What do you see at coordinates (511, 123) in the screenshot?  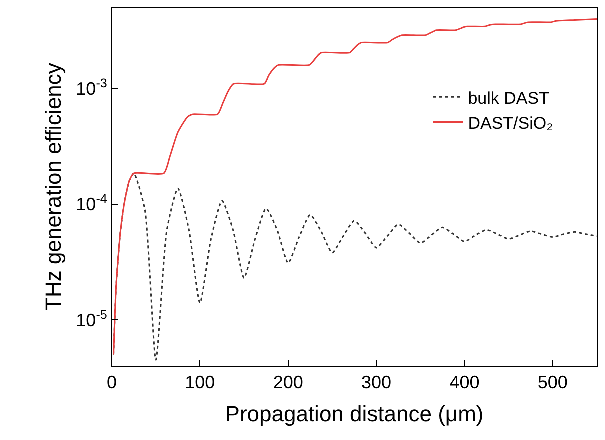 I see `legend-label: DAST/SiO₂` at bounding box center [511, 123].